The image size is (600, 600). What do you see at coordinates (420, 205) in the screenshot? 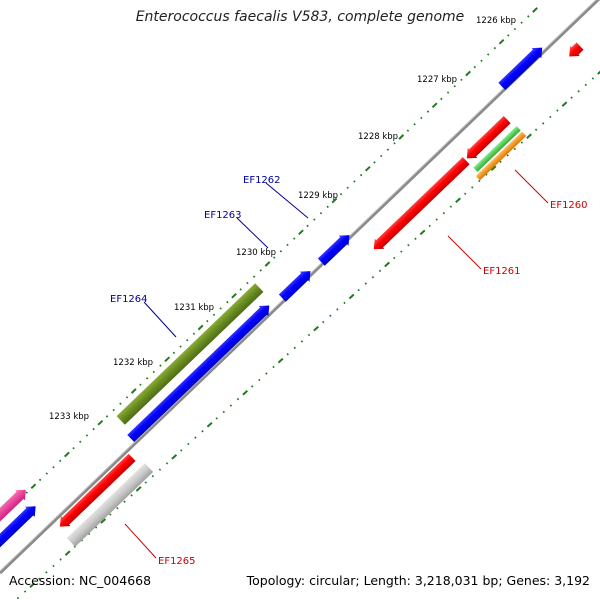
I see `gene-feature-ef1261` at bounding box center [420, 205].